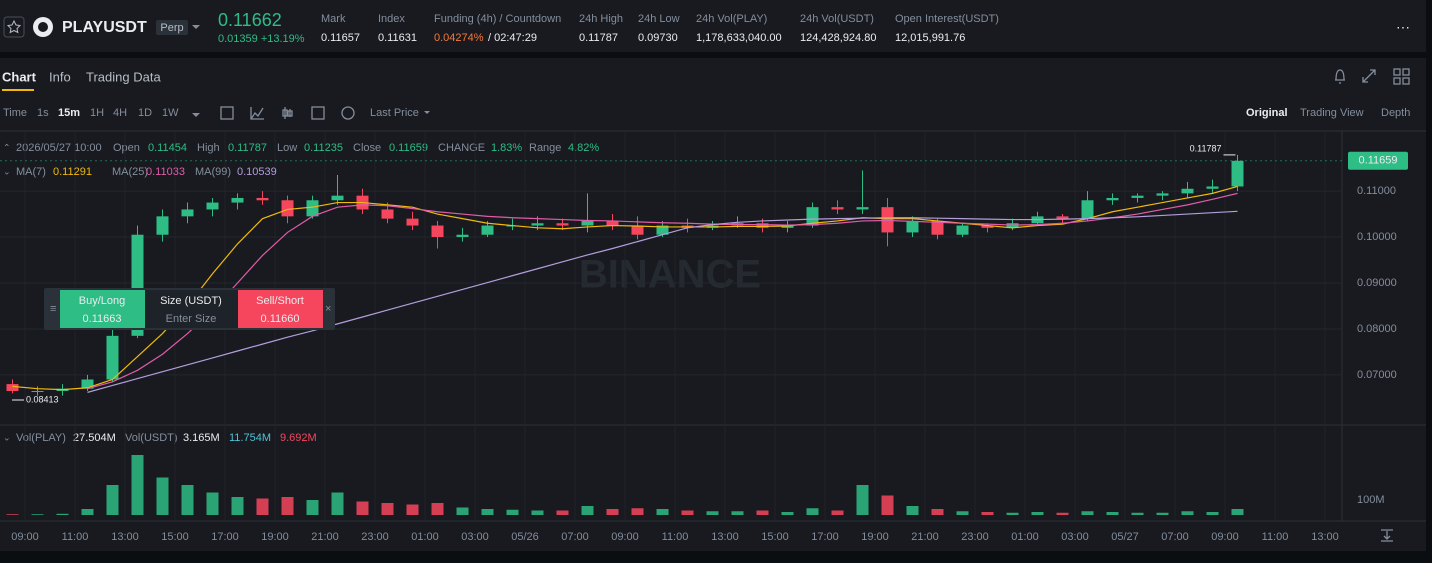 The height and width of the screenshot is (563, 1432). I want to click on last-price-tag-text: 0.11659, so click(1378, 161).